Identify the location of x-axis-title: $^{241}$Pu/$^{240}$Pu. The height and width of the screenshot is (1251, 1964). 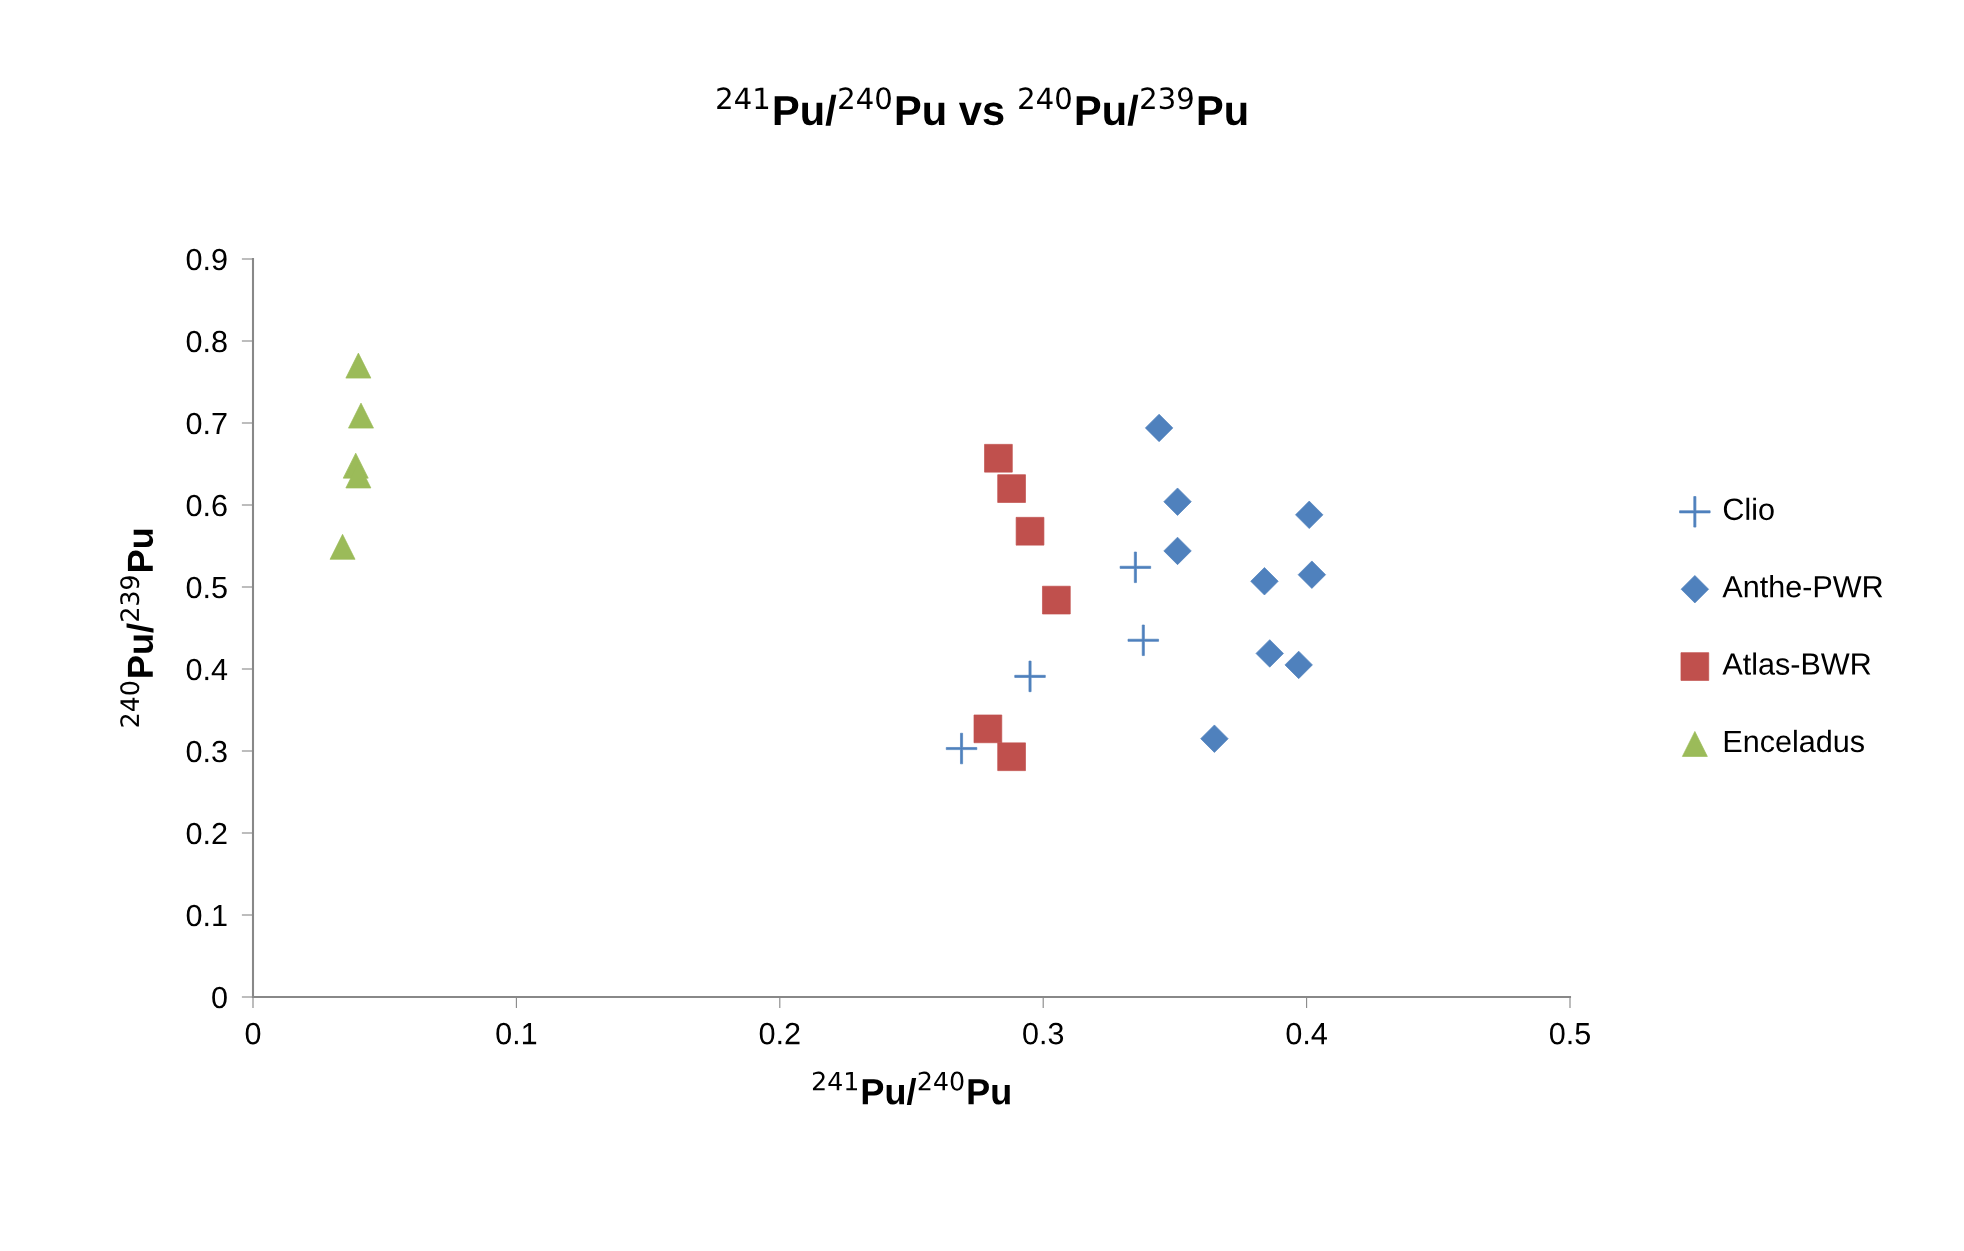
(911, 1088).